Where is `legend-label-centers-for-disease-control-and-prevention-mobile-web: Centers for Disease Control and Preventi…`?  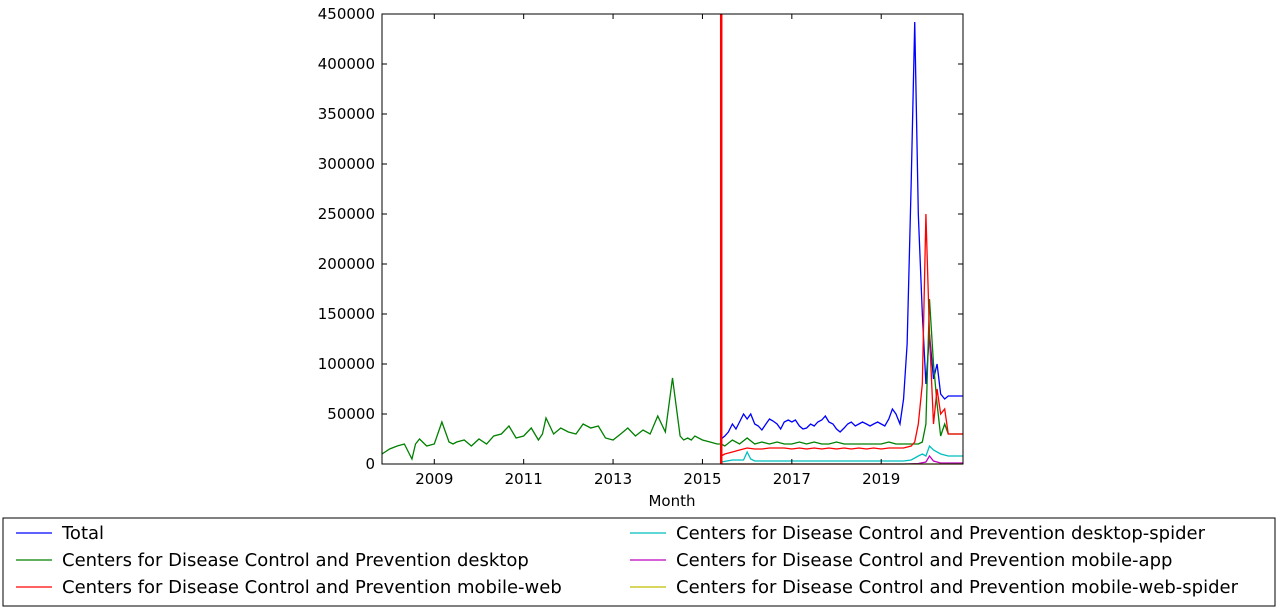
legend-label-centers-for-disease-control-and-prevention-mobile-web: Centers for Disease Control and Preventi… is located at coordinates (312, 587).